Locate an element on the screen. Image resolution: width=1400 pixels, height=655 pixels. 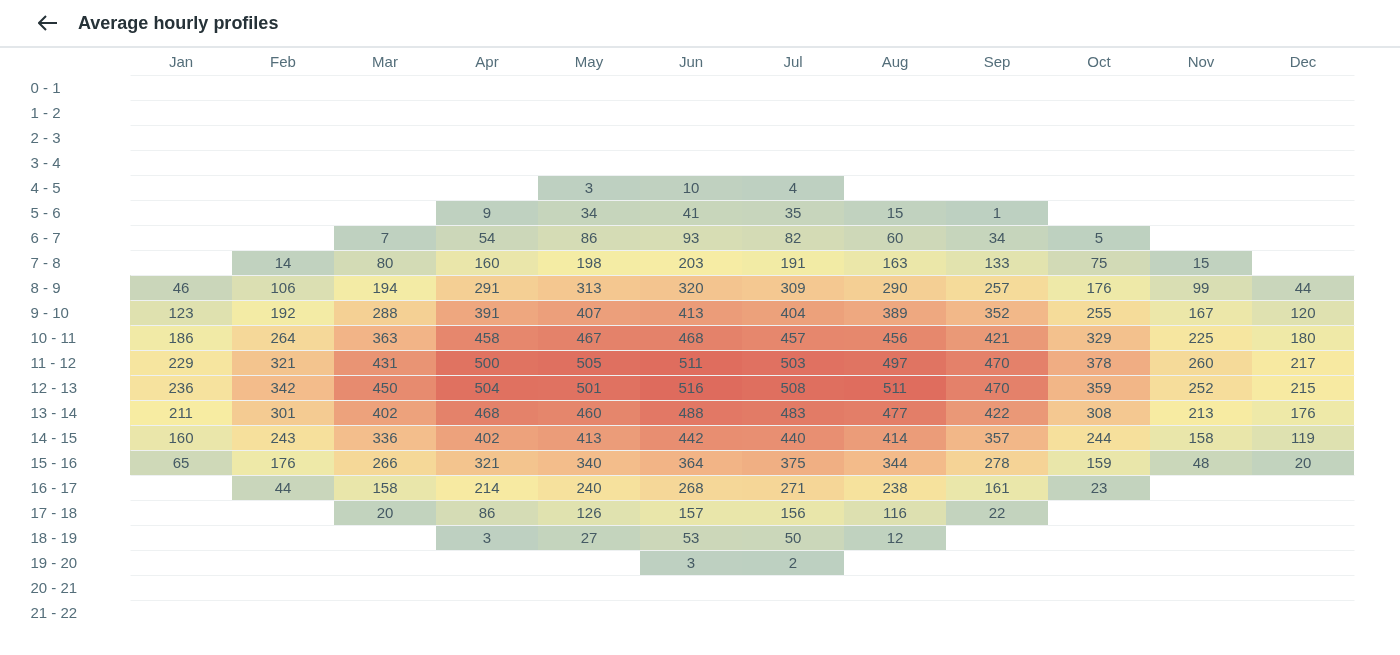
y-tick-label: 11 - 12 is located at coordinates (53, 362).